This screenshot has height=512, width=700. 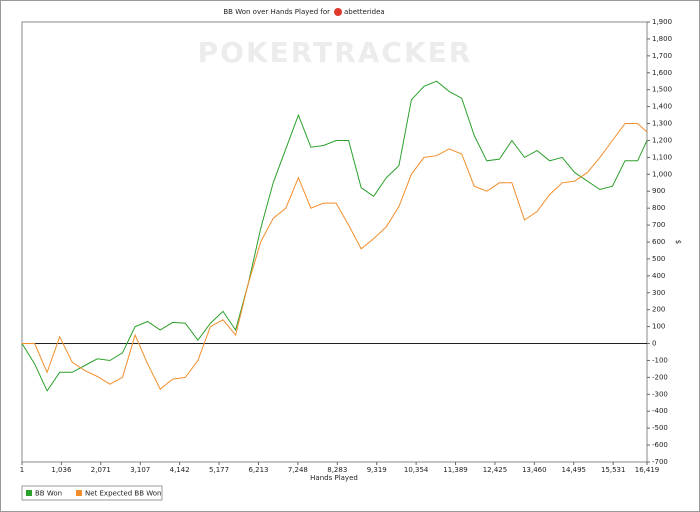 I want to click on legend-label: Net Expected BB Won, so click(x=123, y=494).